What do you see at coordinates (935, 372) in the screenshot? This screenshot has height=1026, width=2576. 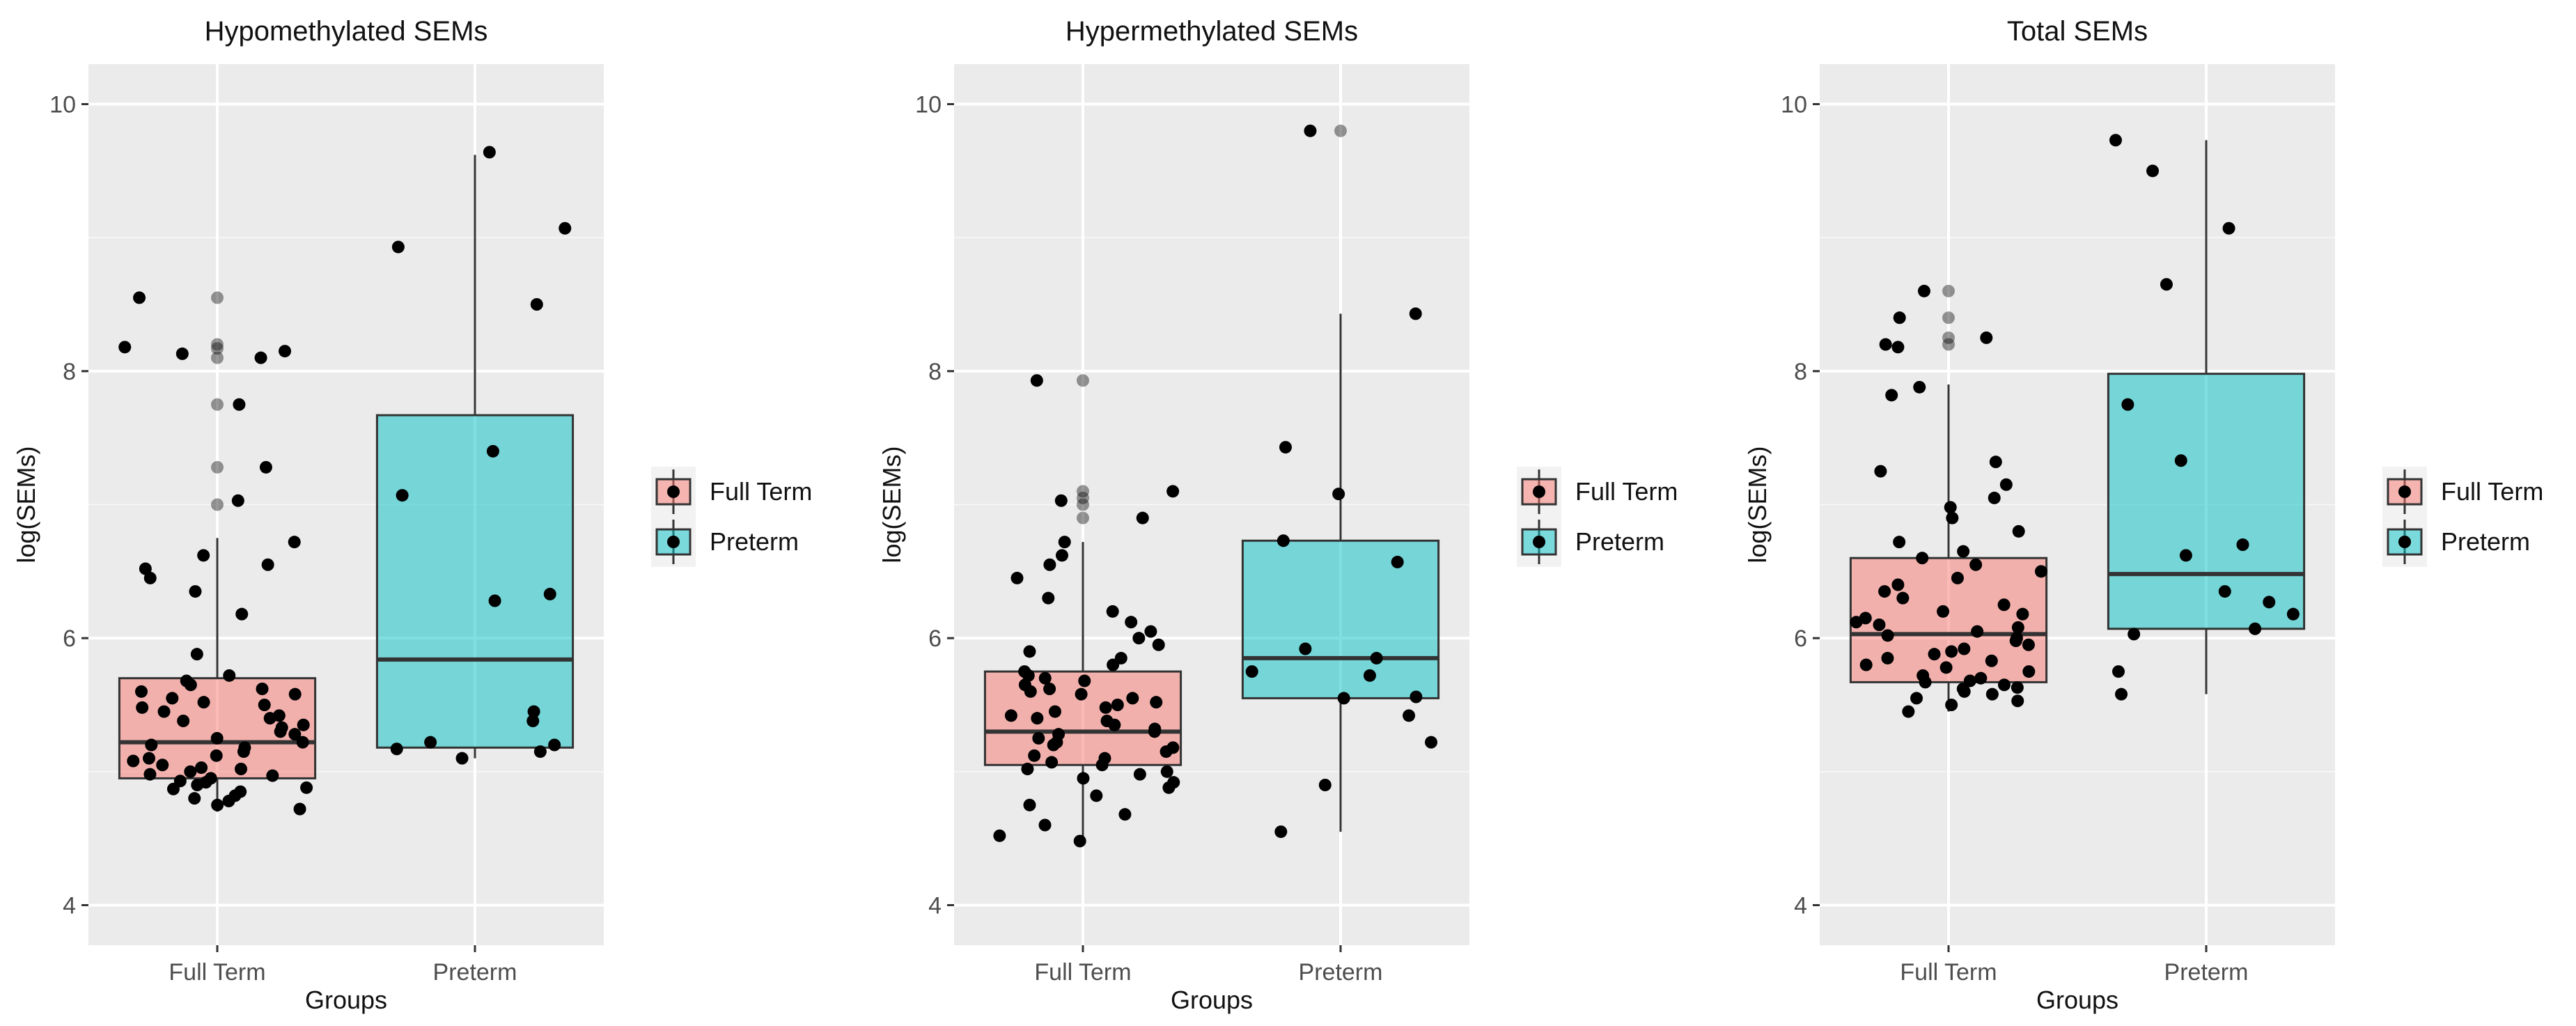 I see `y-tick-label: 8` at bounding box center [935, 372].